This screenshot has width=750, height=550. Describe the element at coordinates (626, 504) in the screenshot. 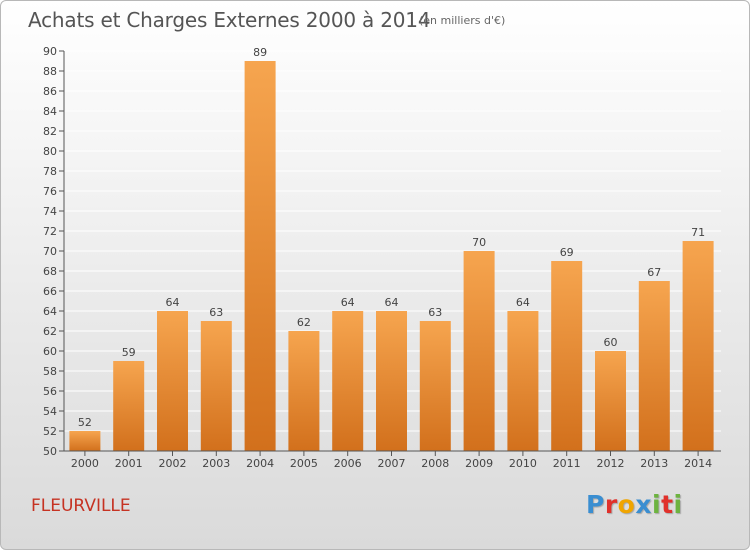

I see `logo-letter: o` at that location.